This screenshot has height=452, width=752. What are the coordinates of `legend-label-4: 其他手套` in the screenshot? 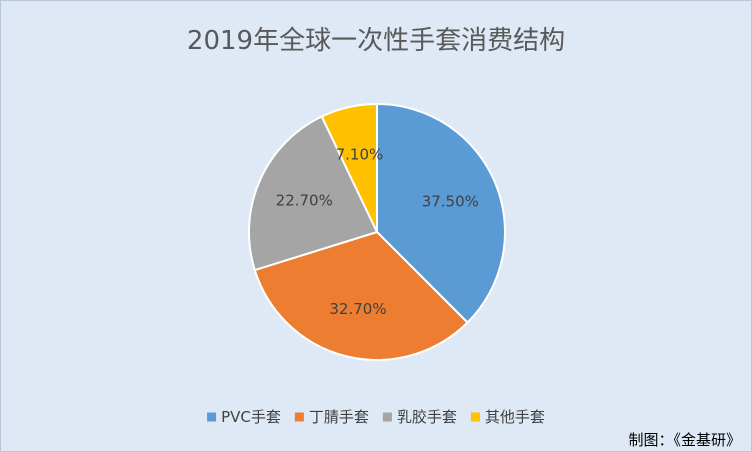 It's located at (515, 417).